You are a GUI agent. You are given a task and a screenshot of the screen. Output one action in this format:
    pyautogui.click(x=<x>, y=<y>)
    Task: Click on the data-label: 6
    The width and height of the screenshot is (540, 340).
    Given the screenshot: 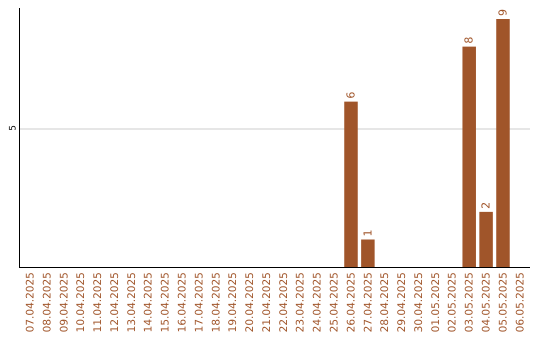 What is the action you would take?
    pyautogui.click(x=351, y=95)
    